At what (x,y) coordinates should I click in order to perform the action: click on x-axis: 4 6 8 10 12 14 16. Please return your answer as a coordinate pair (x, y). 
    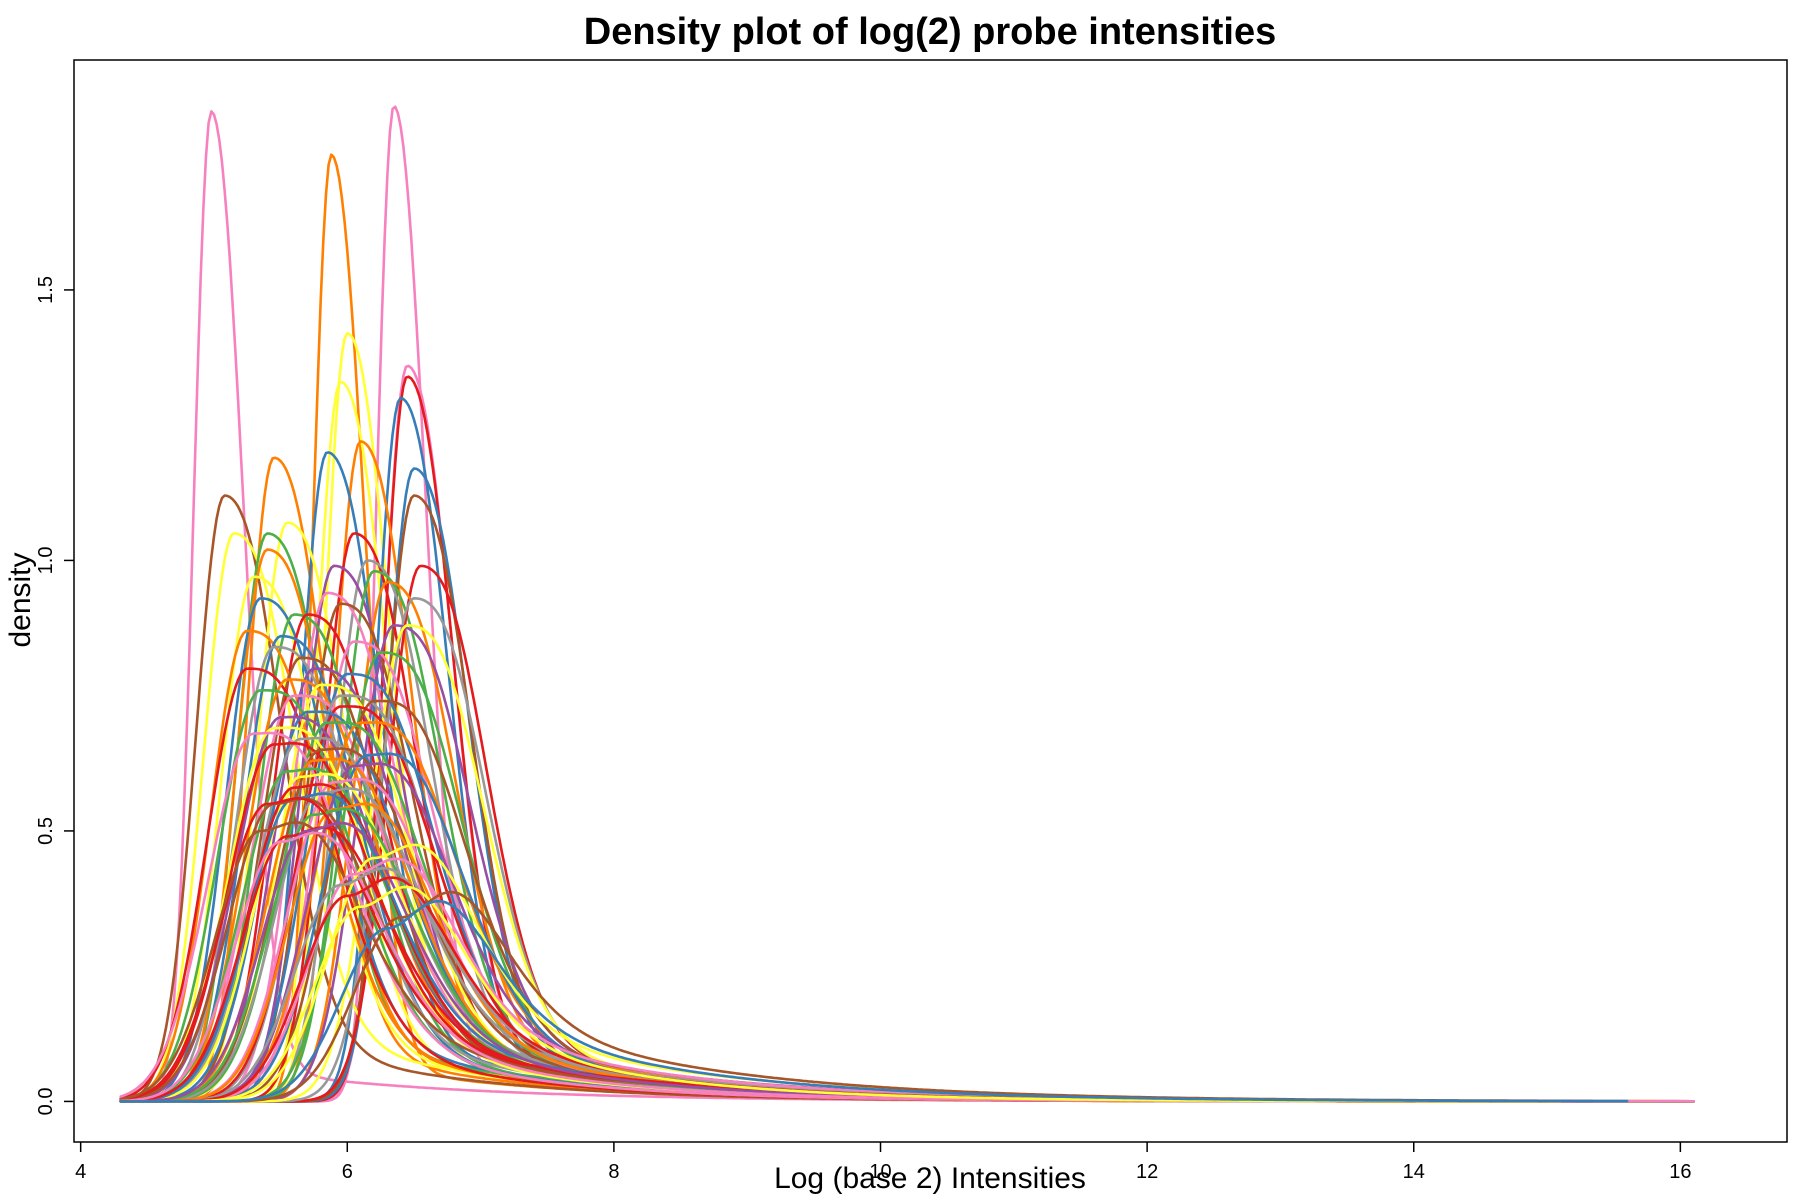
    Looking at the image, I should click on (883, 1162).